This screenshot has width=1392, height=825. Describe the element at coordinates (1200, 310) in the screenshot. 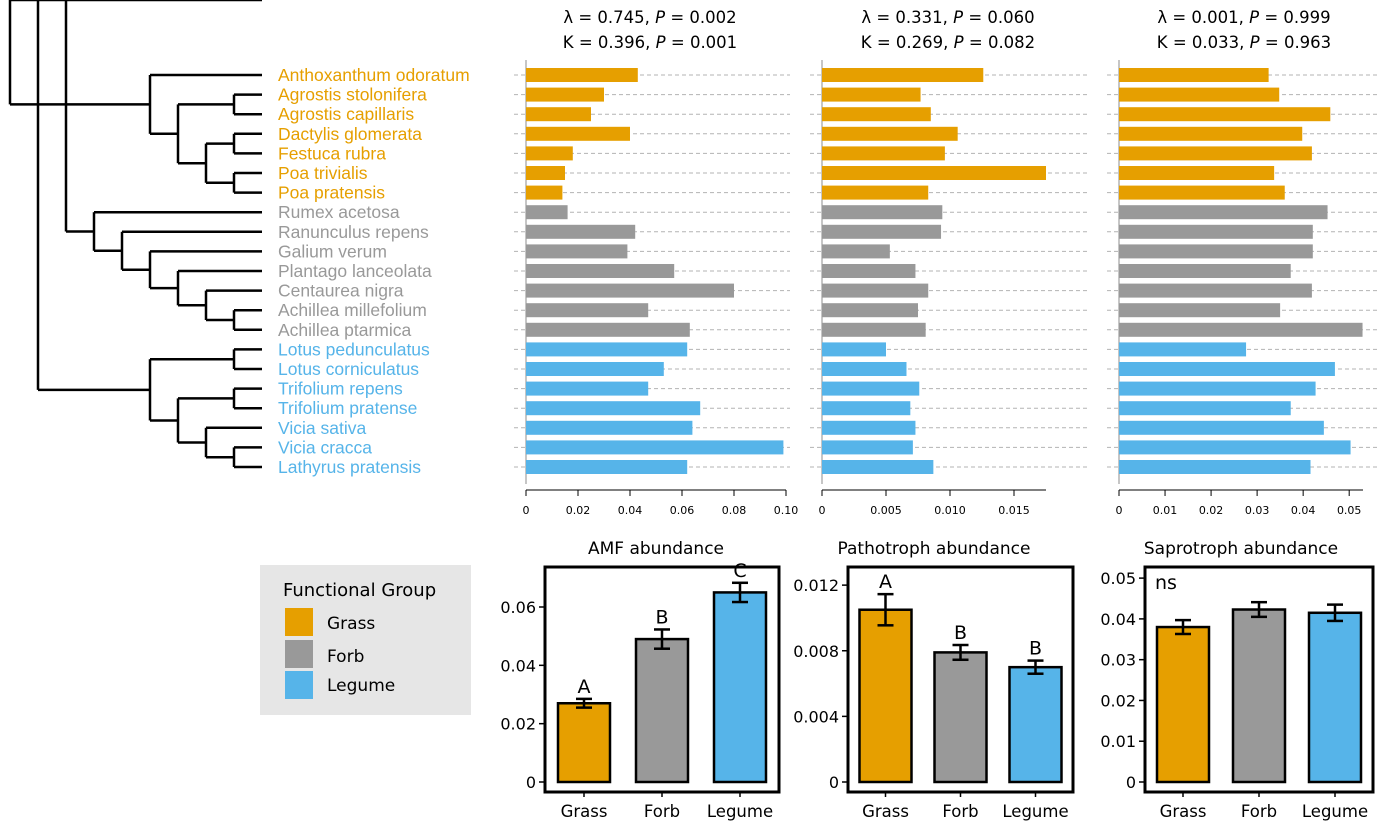

I see `bar-achillea-millefolium` at that location.